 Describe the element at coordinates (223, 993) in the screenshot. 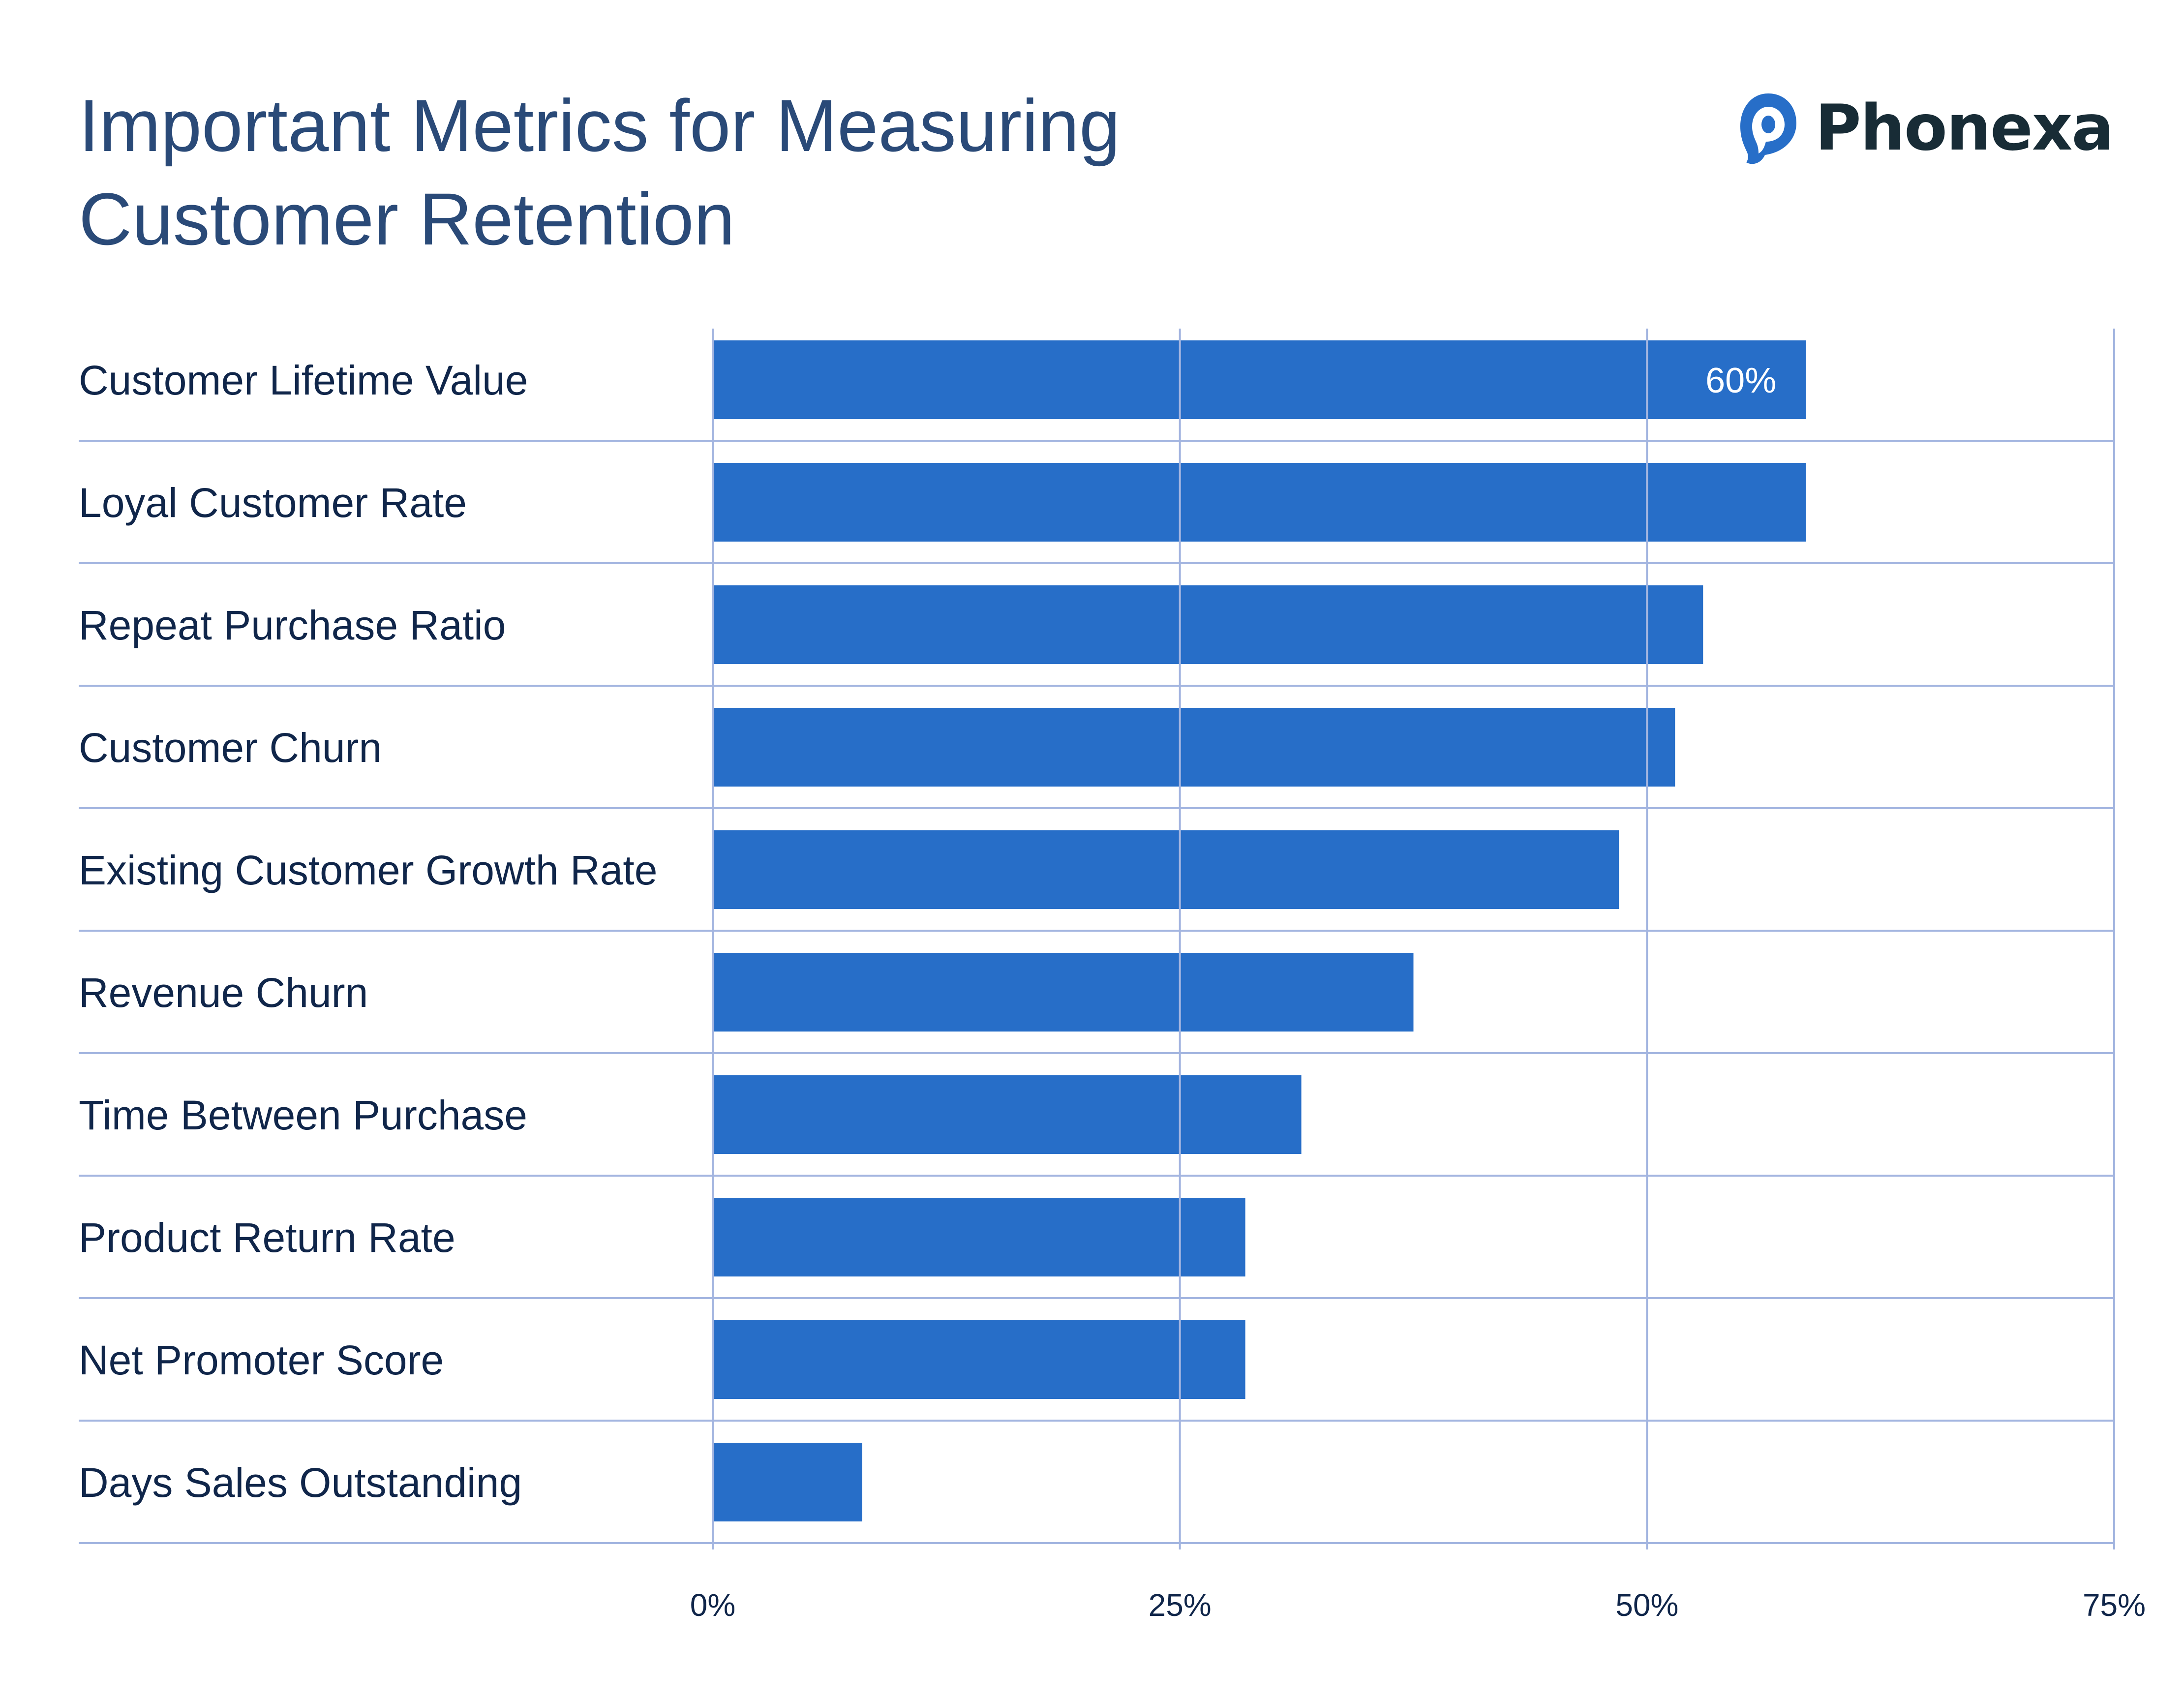

I see `category-label: Revenue Churn` at that location.